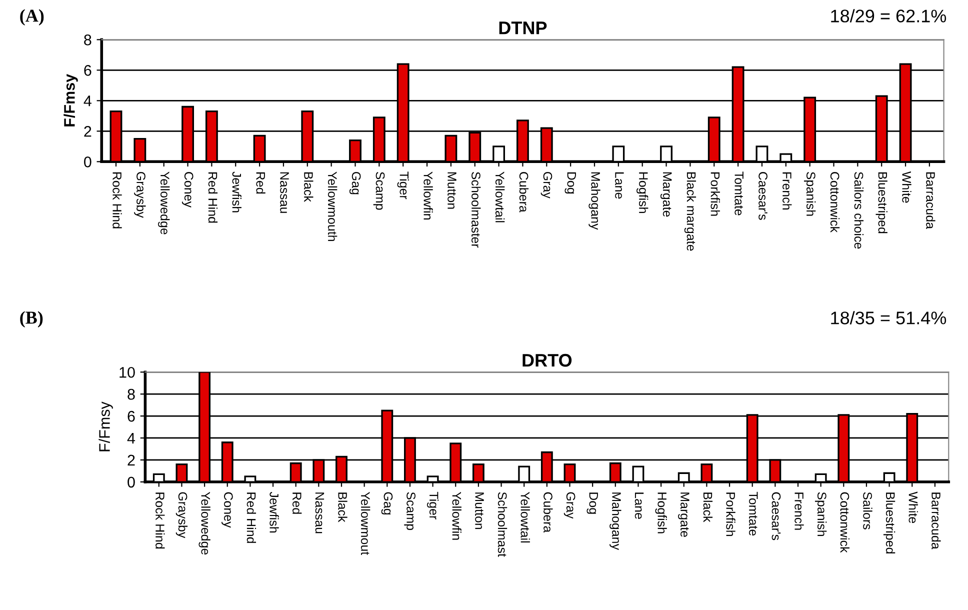 The width and height of the screenshot is (968, 610). Describe the element at coordinates (333, 206) in the screenshot. I see `x-tick-label: Yellowmouth` at that location.